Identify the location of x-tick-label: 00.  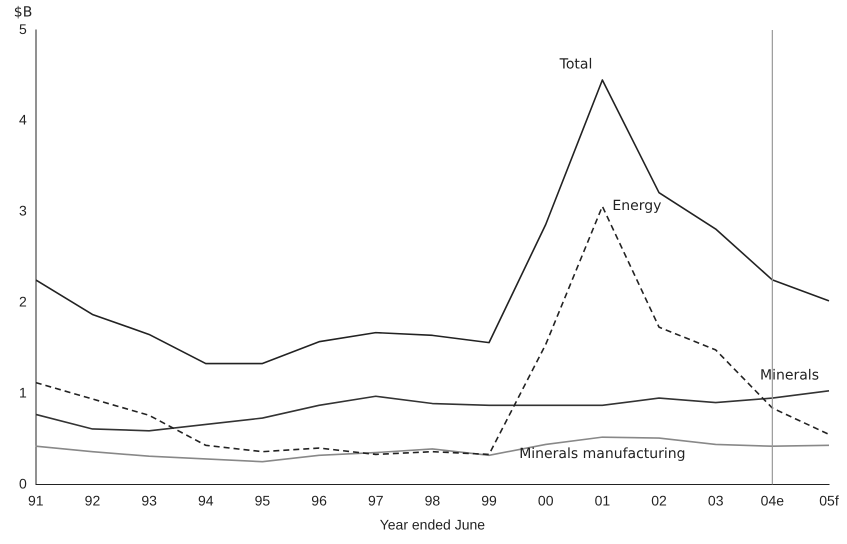
(546, 500).